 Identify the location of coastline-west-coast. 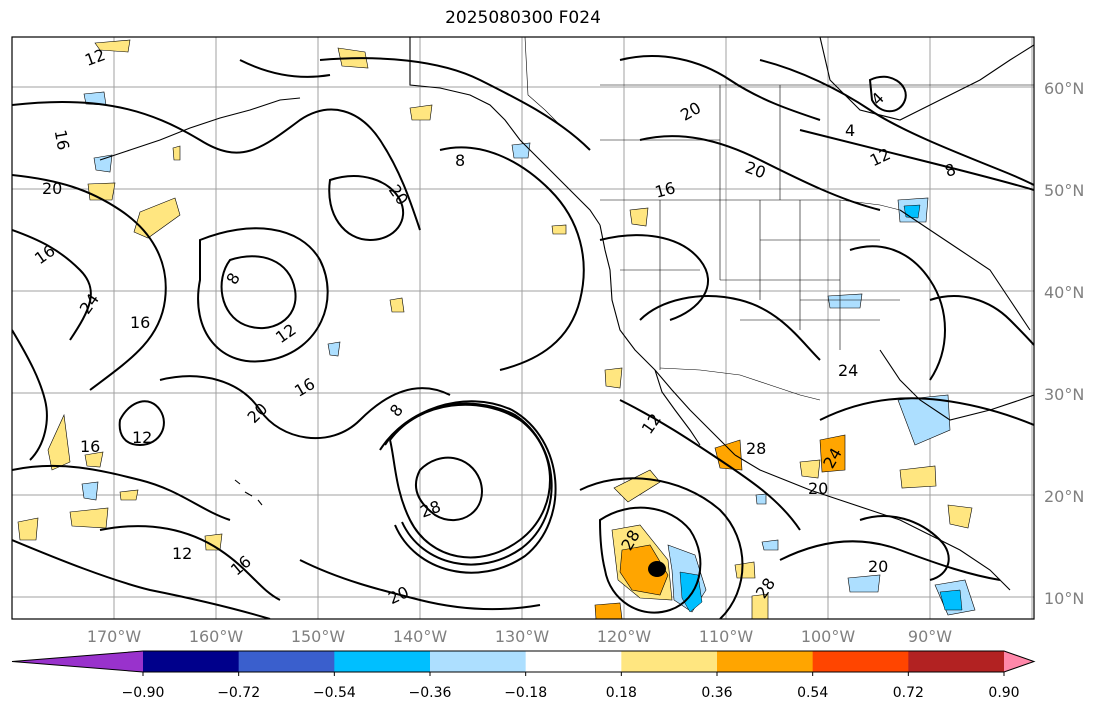
(667, 340).